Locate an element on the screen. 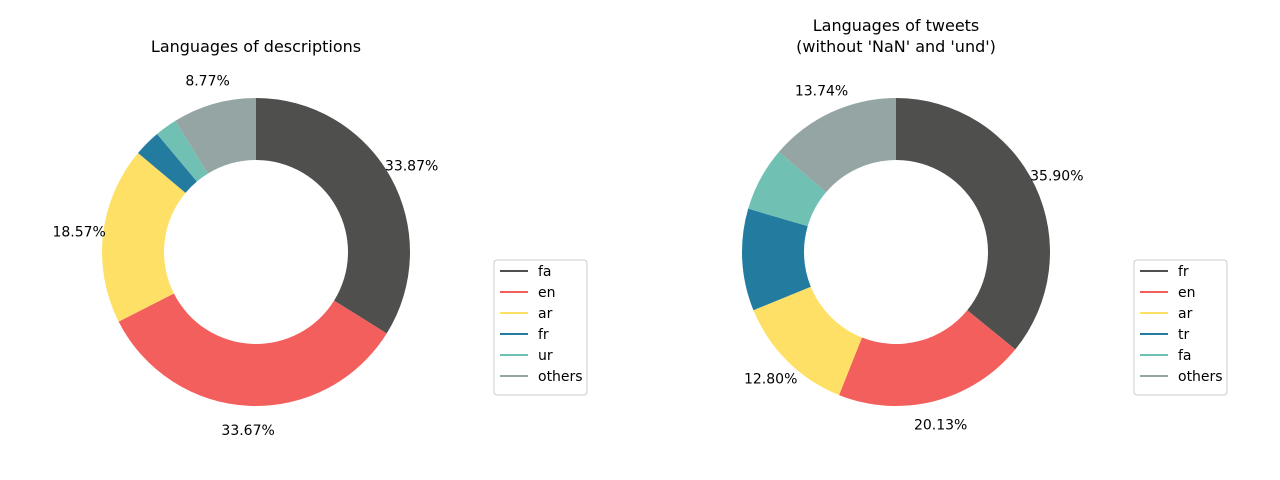 The height and width of the screenshot is (480, 1280). slice-label-fr: 35.90% is located at coordinates (1056, 177).